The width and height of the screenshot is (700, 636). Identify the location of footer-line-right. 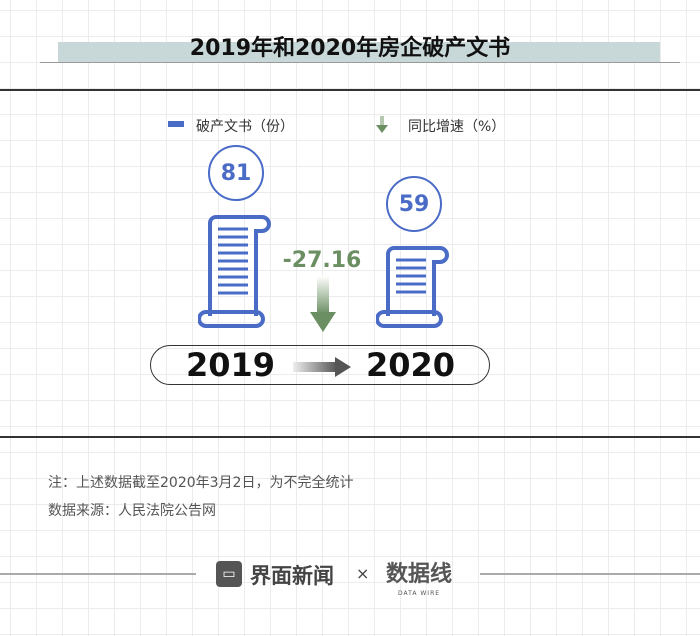
(590, 574).